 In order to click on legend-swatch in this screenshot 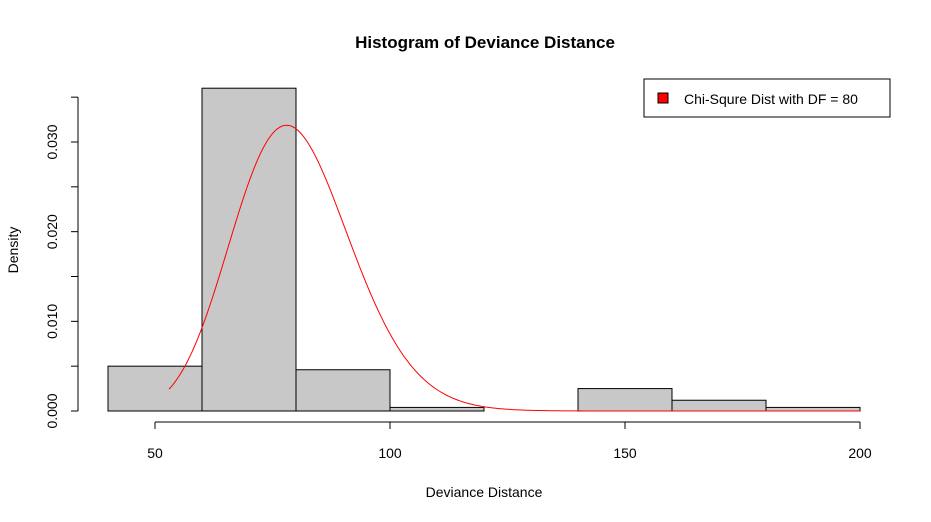, I will do `click(663, 98)`.